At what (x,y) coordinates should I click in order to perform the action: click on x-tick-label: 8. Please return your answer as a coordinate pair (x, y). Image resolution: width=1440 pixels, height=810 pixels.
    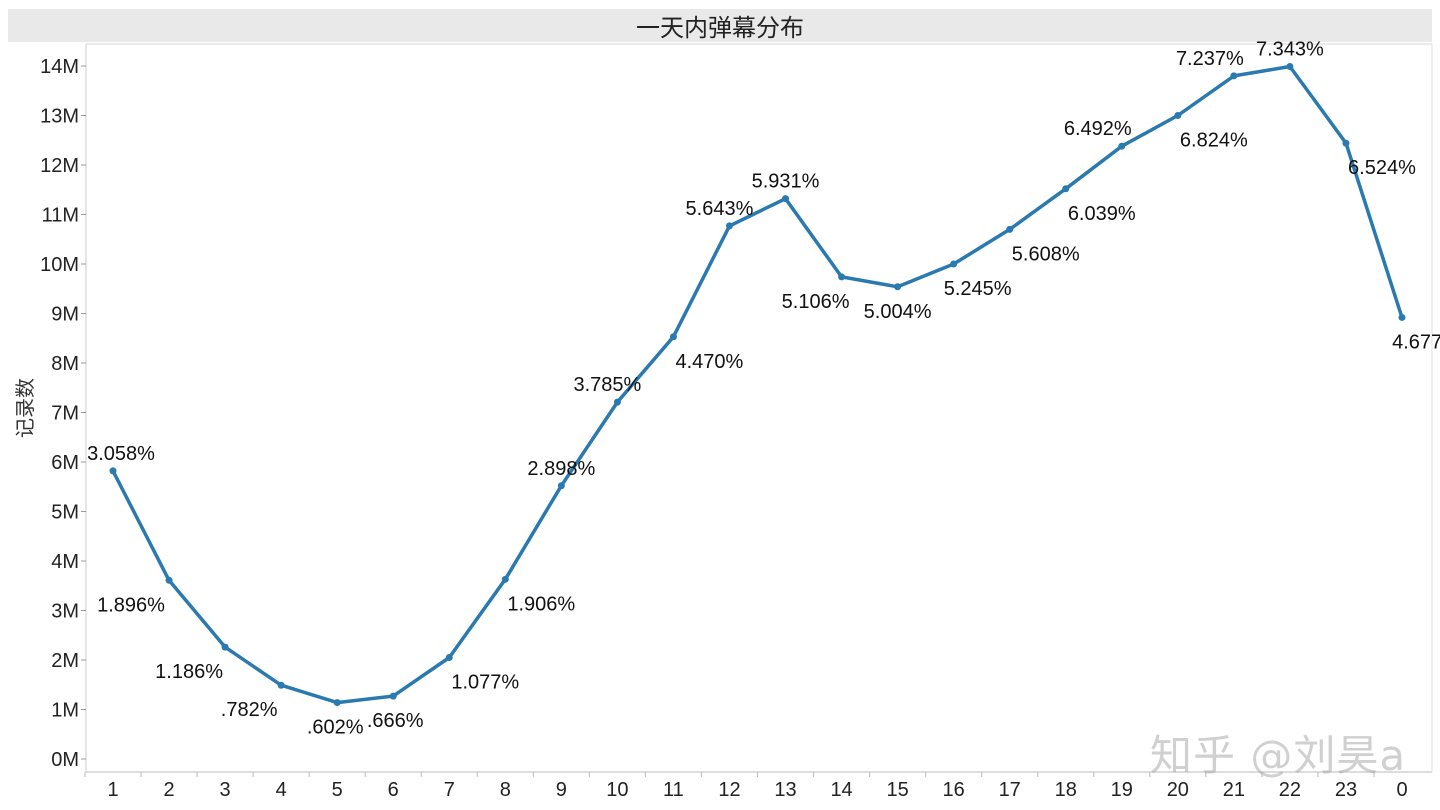
    Looking at the image, I should click on (505, 790).